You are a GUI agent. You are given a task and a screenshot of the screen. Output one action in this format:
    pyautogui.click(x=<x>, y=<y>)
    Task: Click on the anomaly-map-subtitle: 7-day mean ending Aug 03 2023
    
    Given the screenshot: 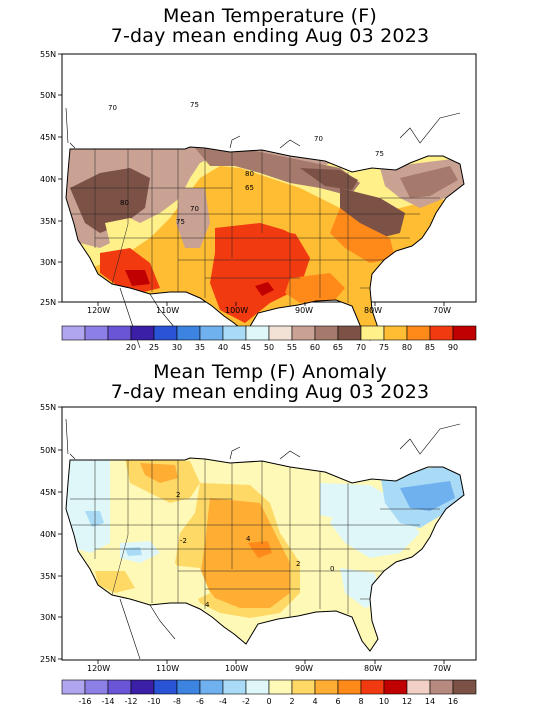 What is the action you would take?
    pyautogui.click(x=270, y=392)
    